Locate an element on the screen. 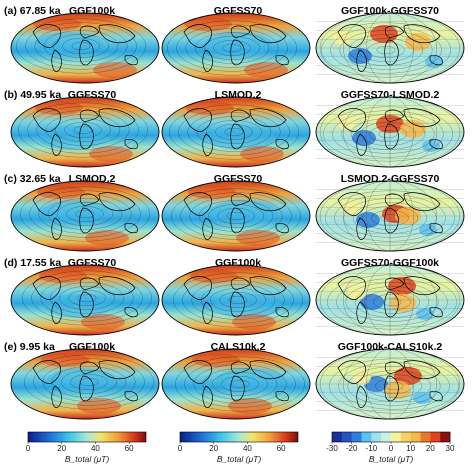 The width and height of the screenshot is (474, 474). colorbar-tick-label: 60 is located at coordinates (281, 448).